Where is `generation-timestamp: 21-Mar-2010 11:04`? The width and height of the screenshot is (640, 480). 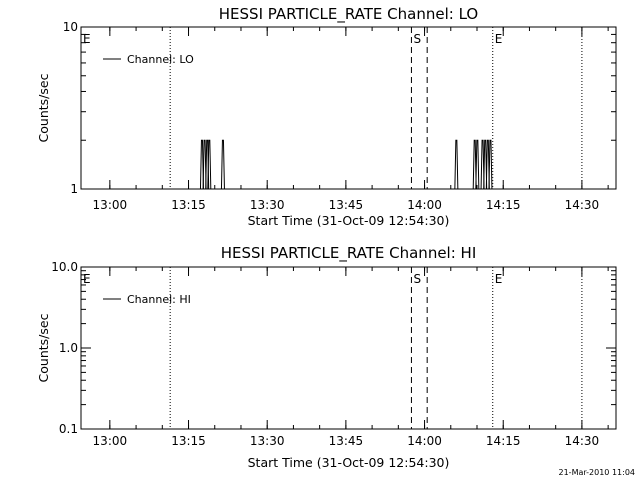 generation-timestamp: 21-Mar-2010 11:04 is located at coordinates (597, 472).